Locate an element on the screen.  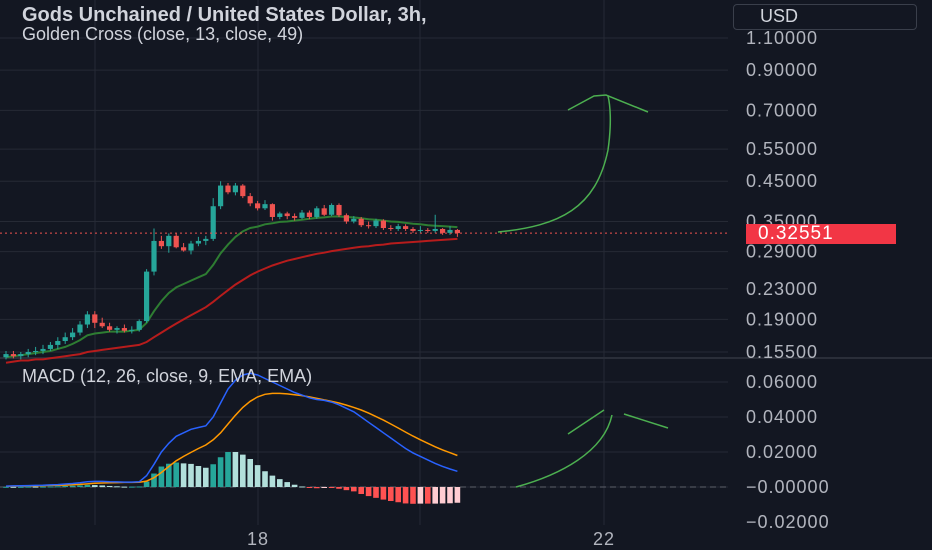
currency-selector: USD is located at coordinates (825, 17).